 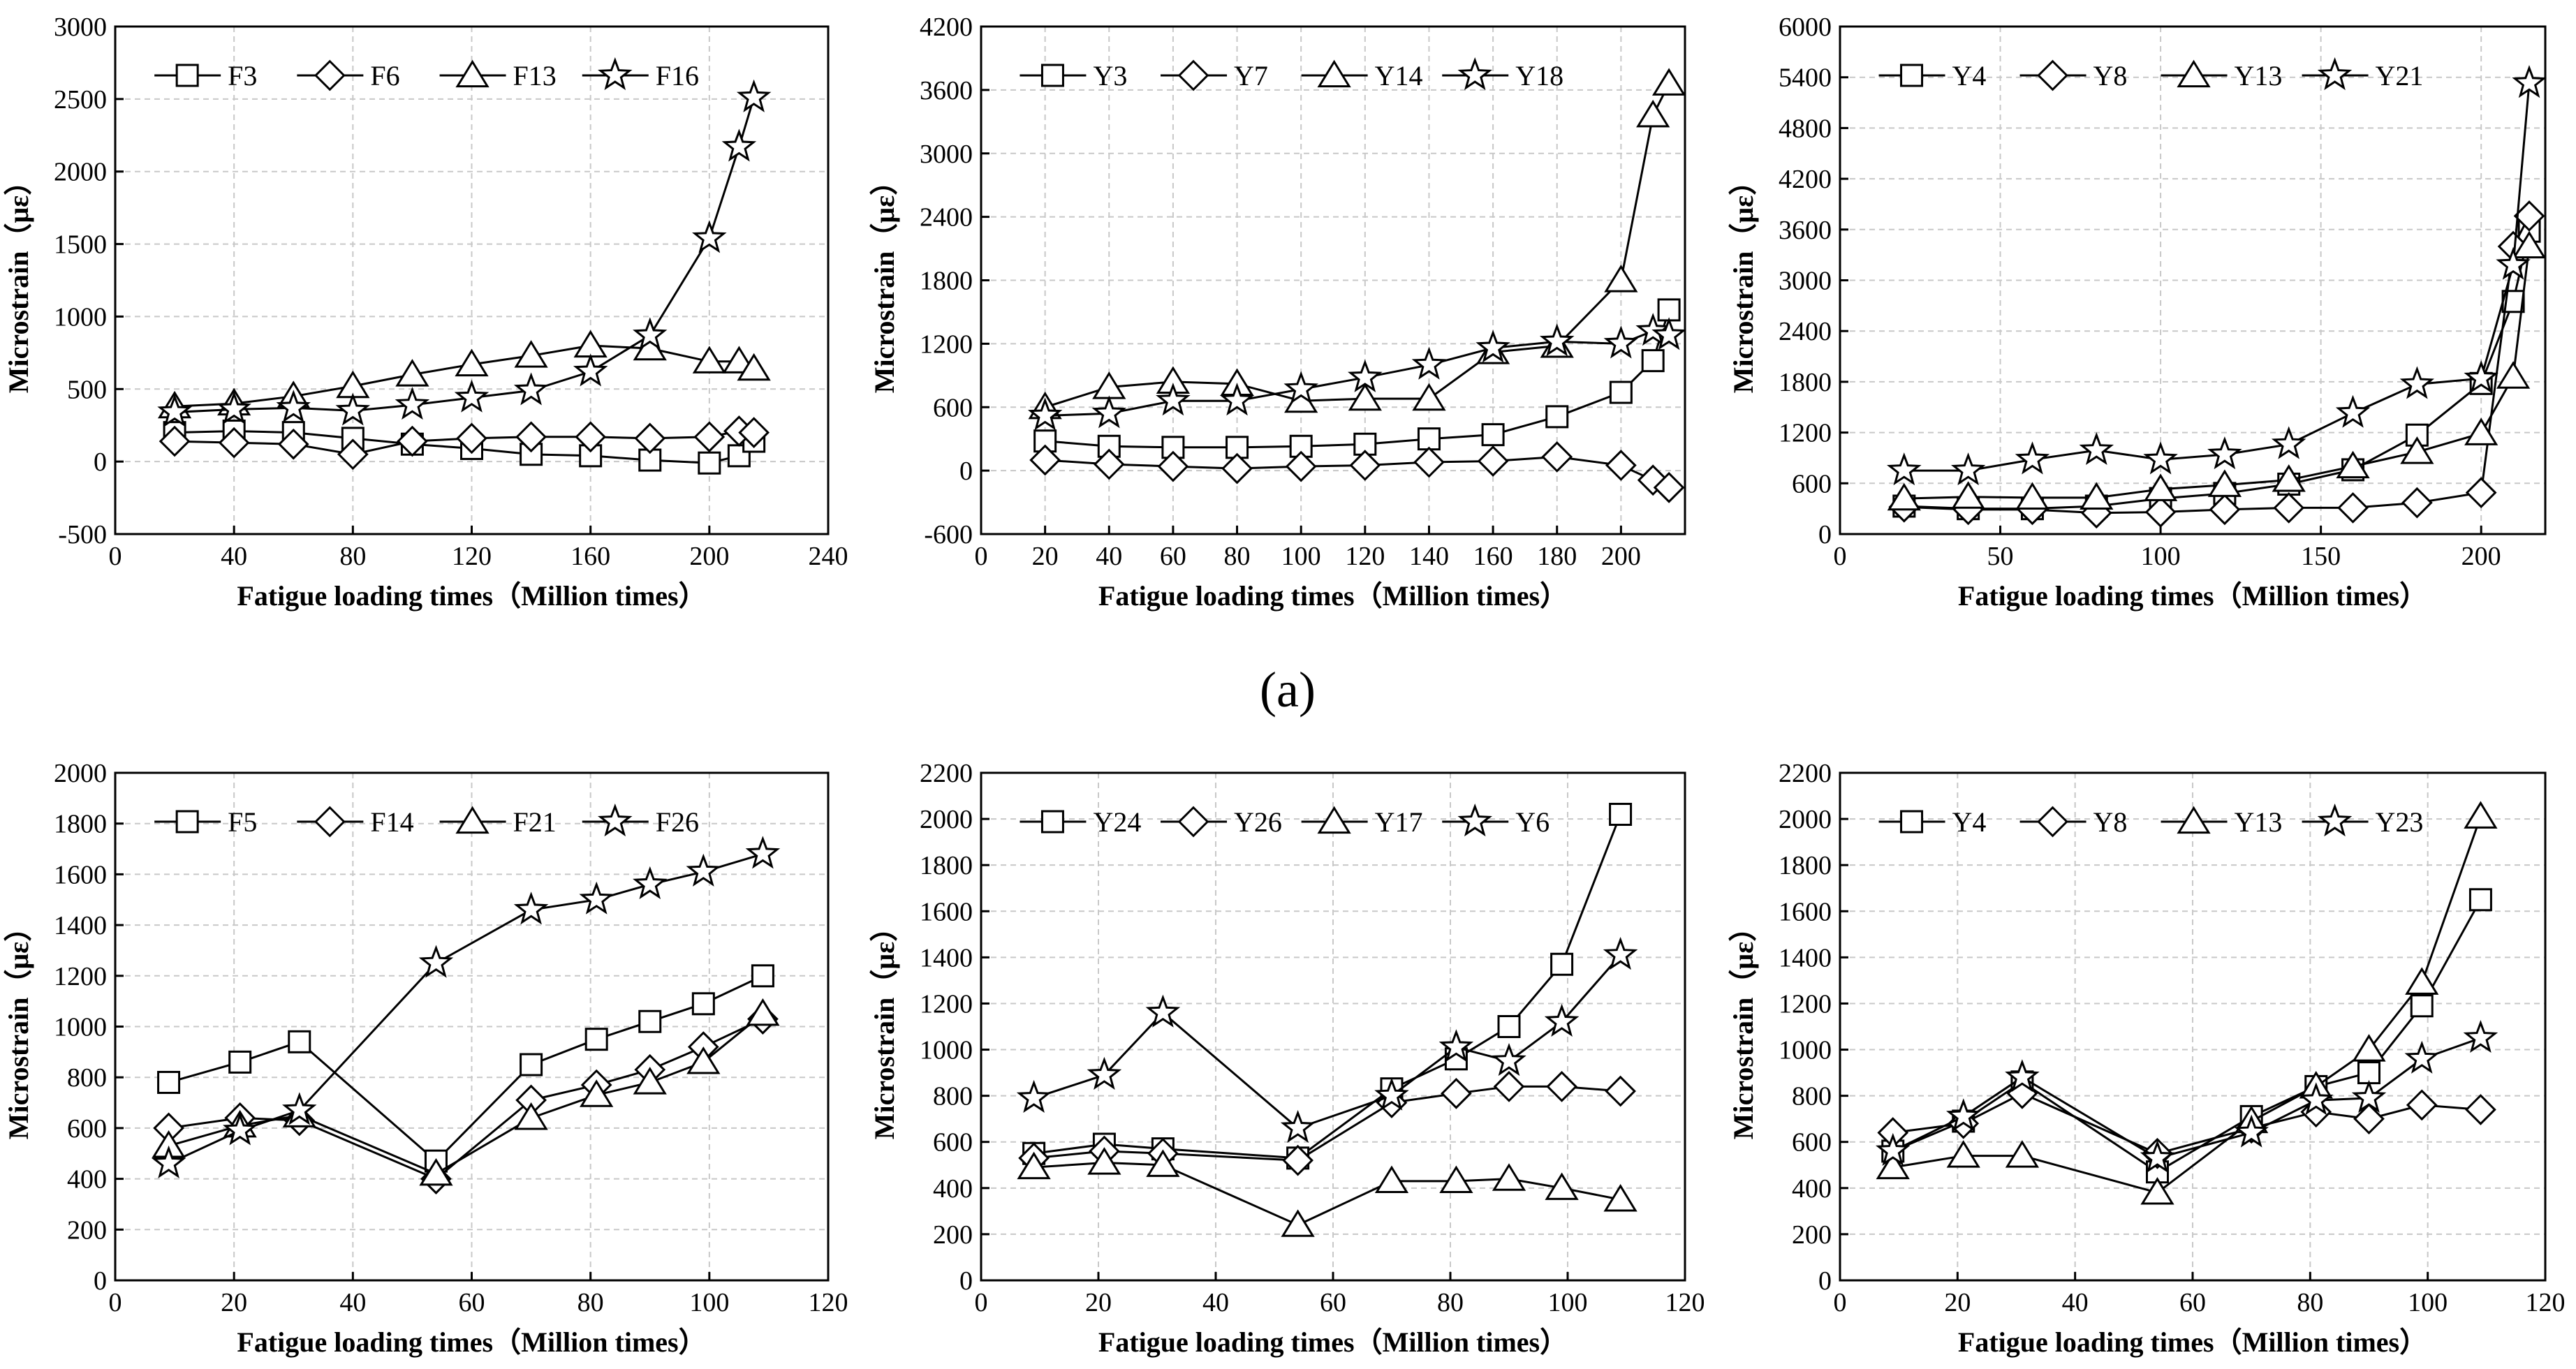 What do you see at coordinates (384, 75) in the screenshot?
I see `legend-label: F6` at bounding box center [384, 75].